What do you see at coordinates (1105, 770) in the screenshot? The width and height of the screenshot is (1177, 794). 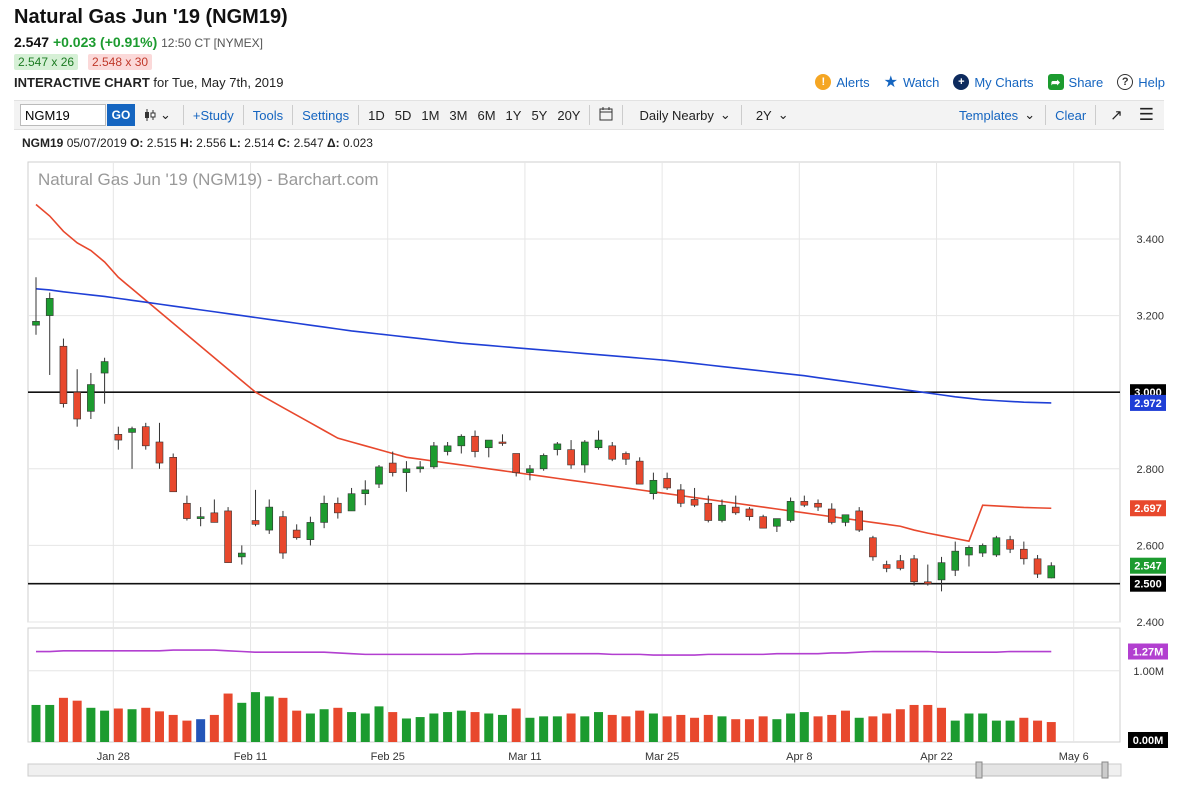 I see `scrollbar-handle-right` at bounding box center [1105, 770].